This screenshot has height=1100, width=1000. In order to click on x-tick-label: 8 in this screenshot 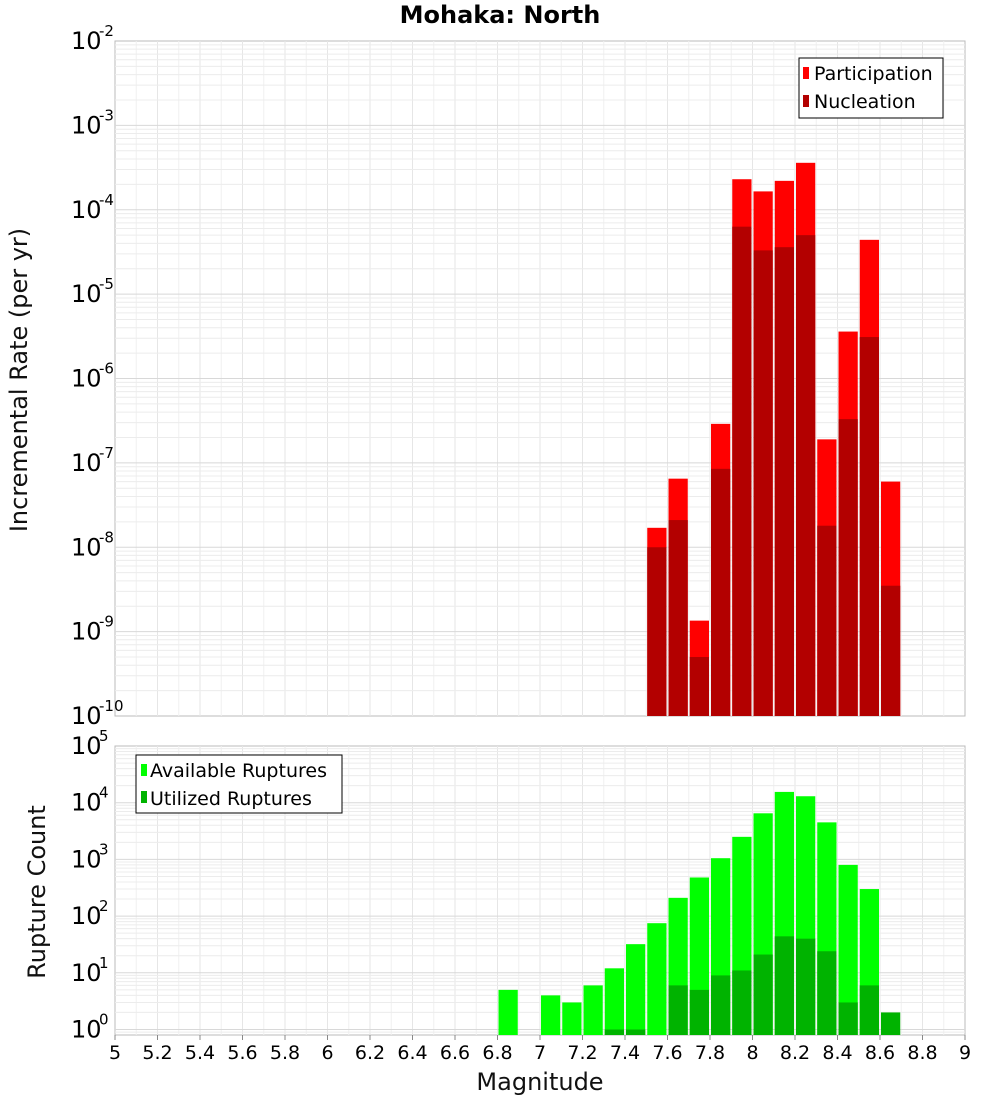, I will do `click(752, 1053)`.